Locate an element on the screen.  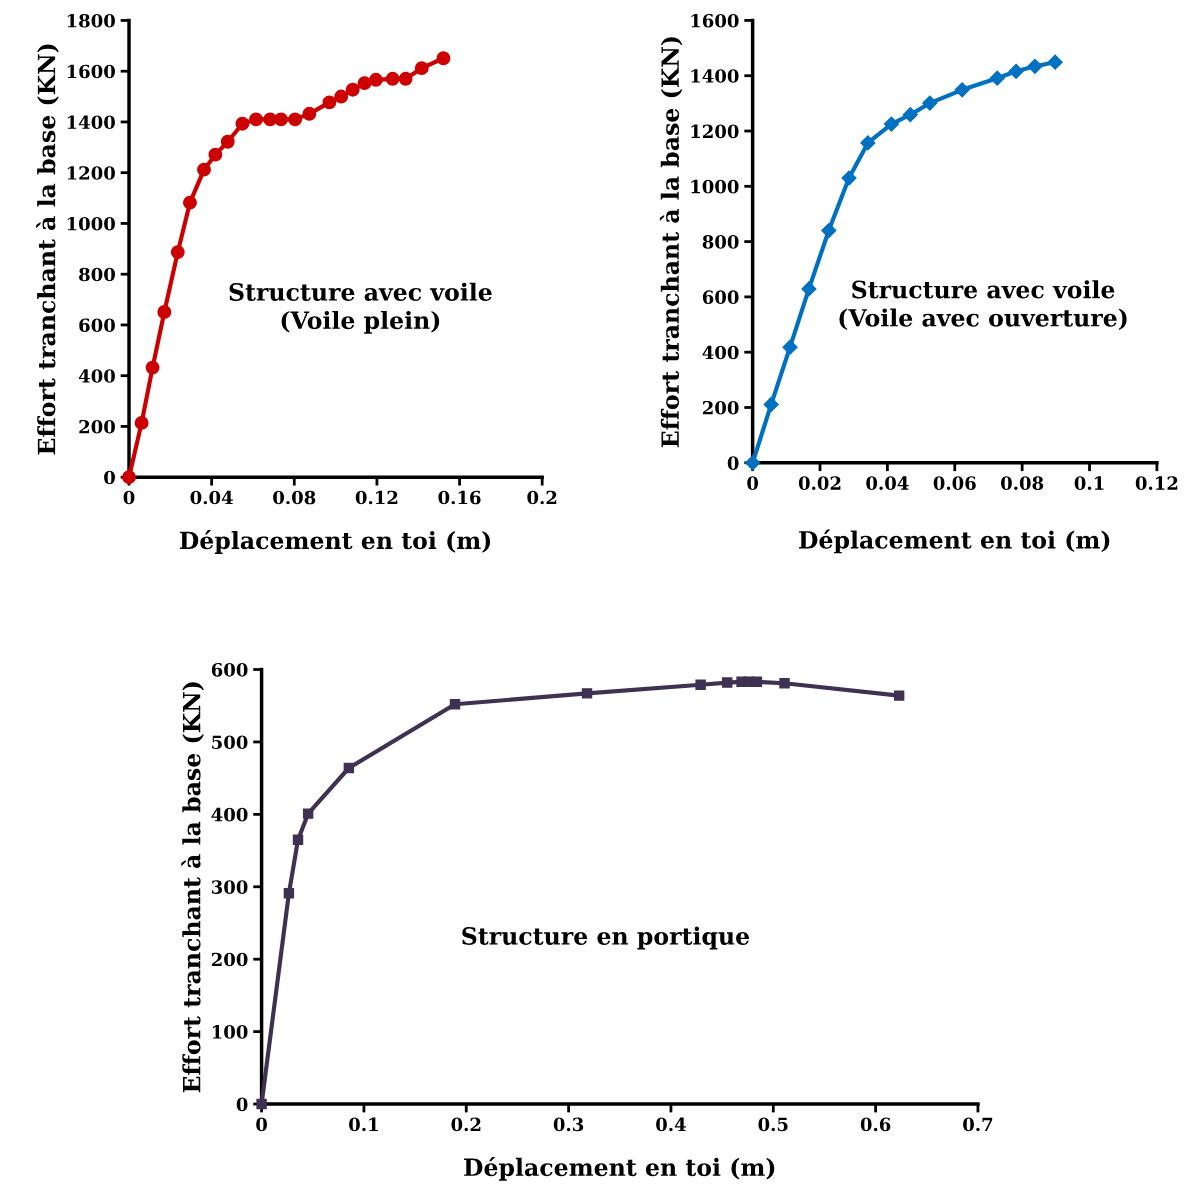
annotation: Structure en portique is located at coordinates (606, 938).